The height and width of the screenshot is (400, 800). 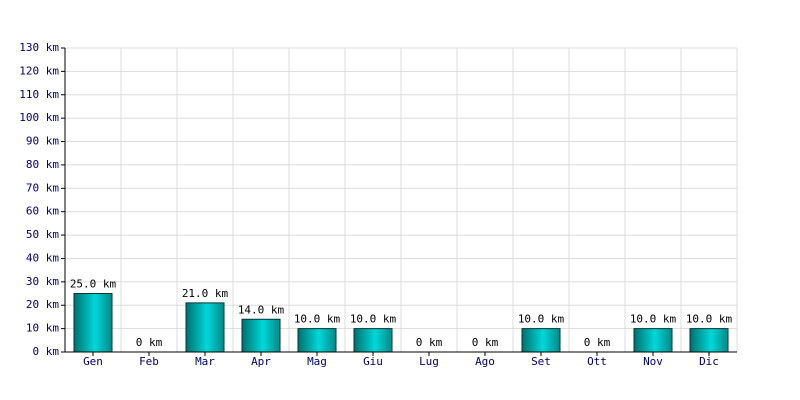 What do you see at coordinates (597, 361) in the screenshot?
I see `x-tick-label: Ott` at bounding box center [597, 361].